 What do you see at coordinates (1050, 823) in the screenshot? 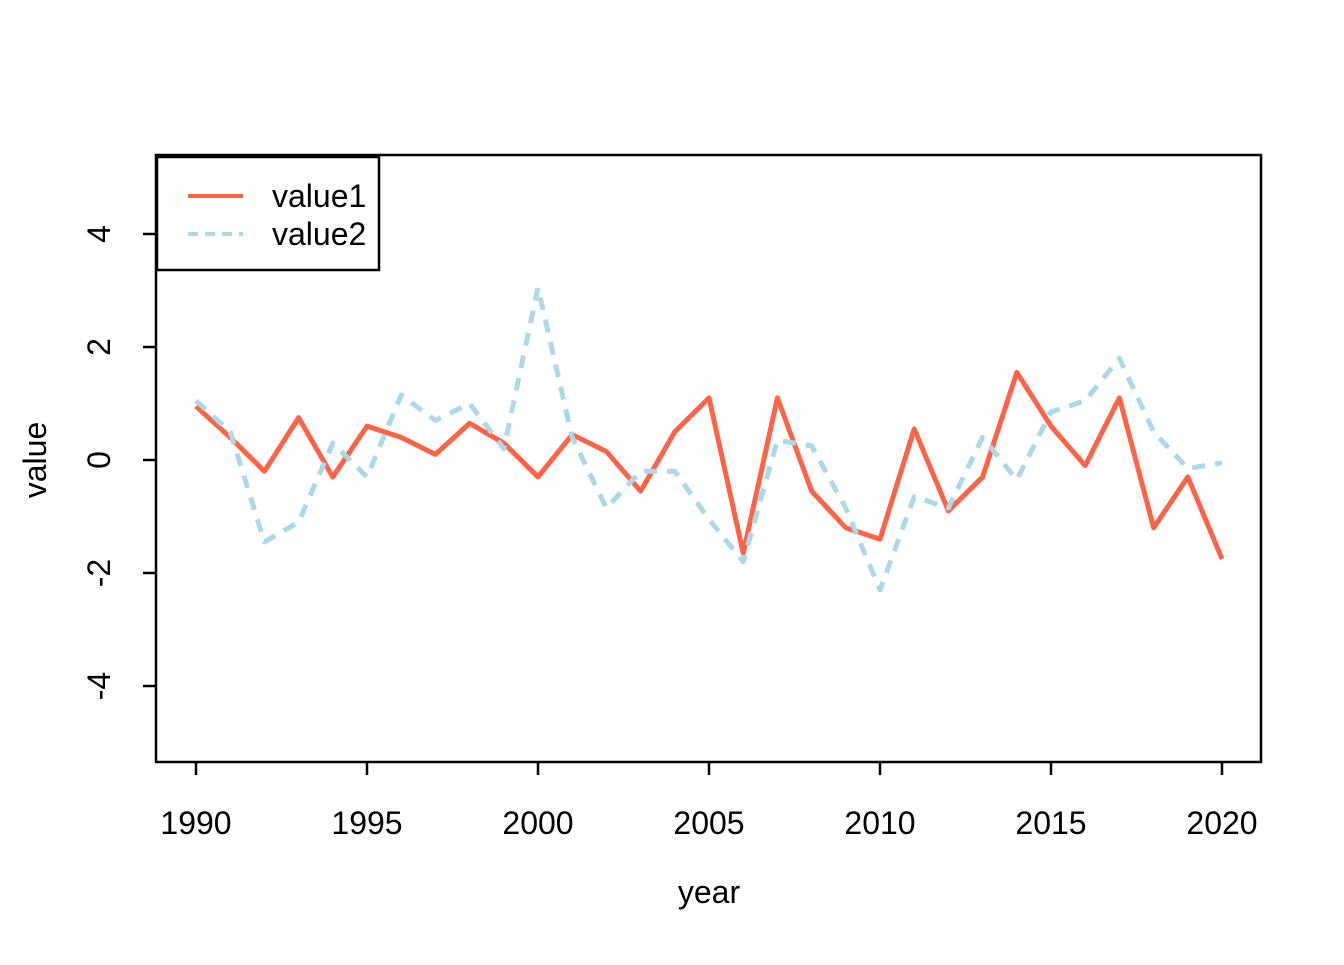
I see `x-tick-label: 2015` at bounding box center [1050, 823].